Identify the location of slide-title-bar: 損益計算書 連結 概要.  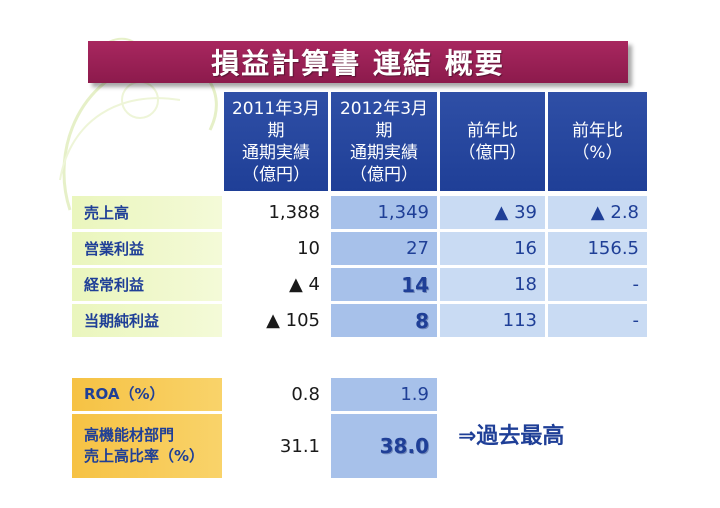
(358, 62).